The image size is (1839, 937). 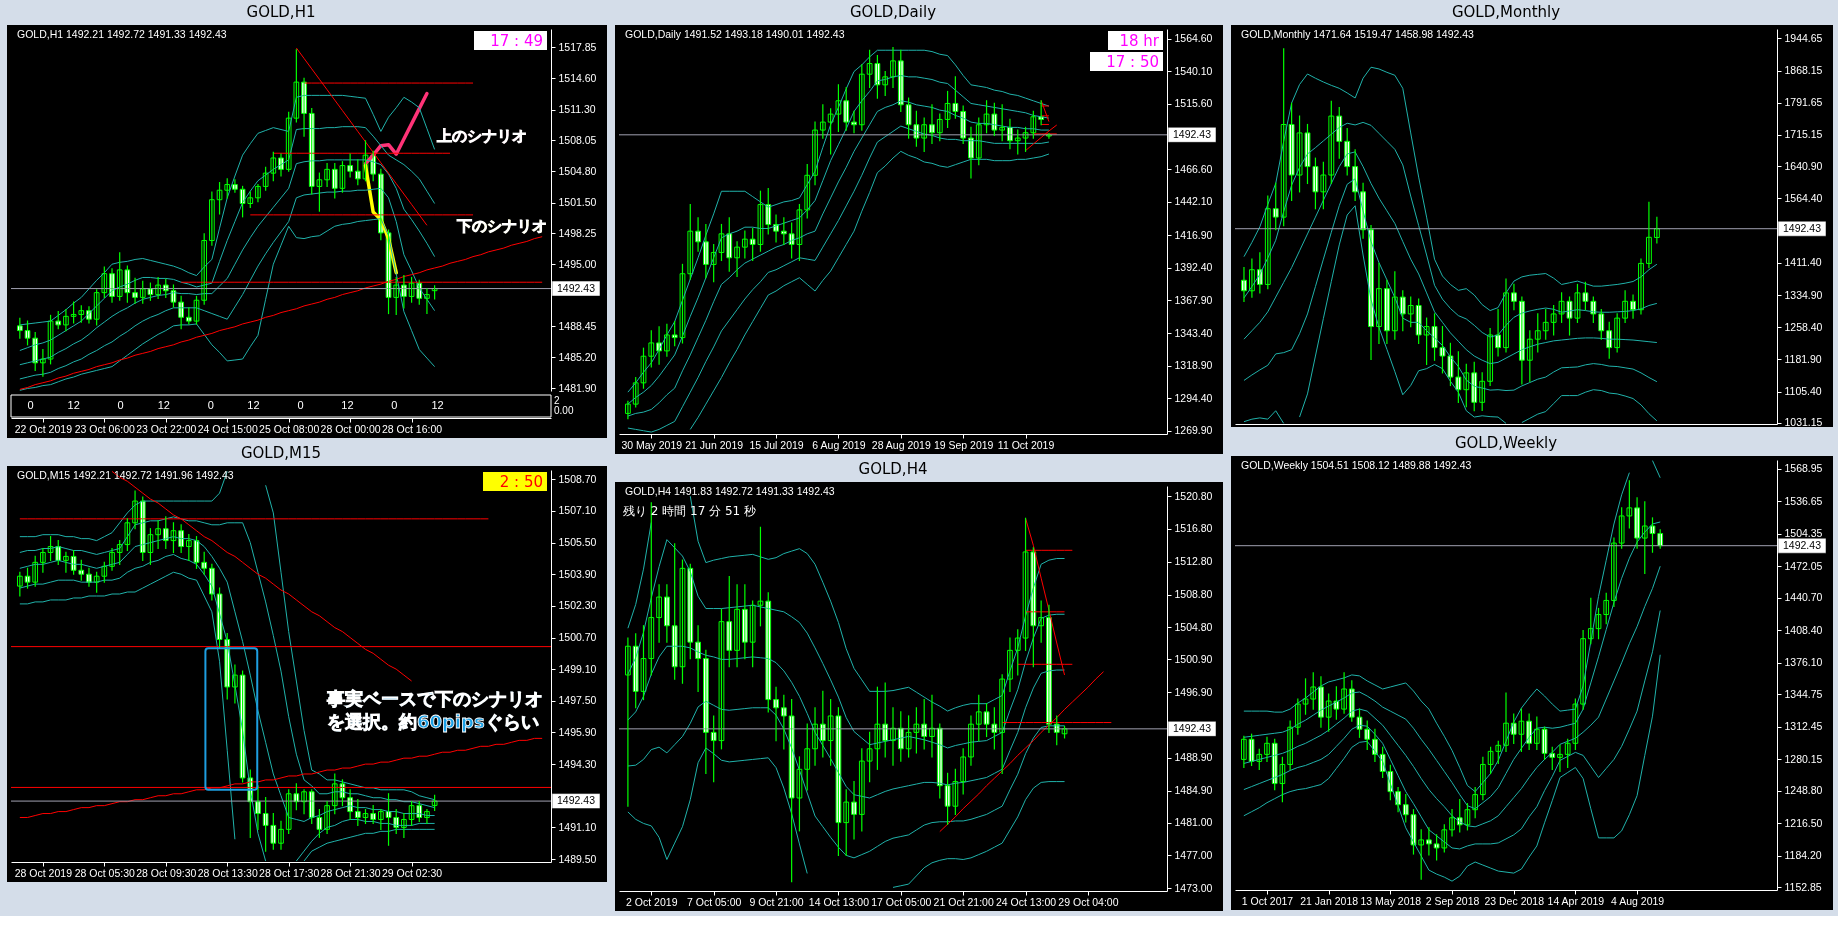 What do you see at coordinates (893, 469) in the screenshot?
I see `chart-title: GOLD,H4` at bounding box center [893, 469].